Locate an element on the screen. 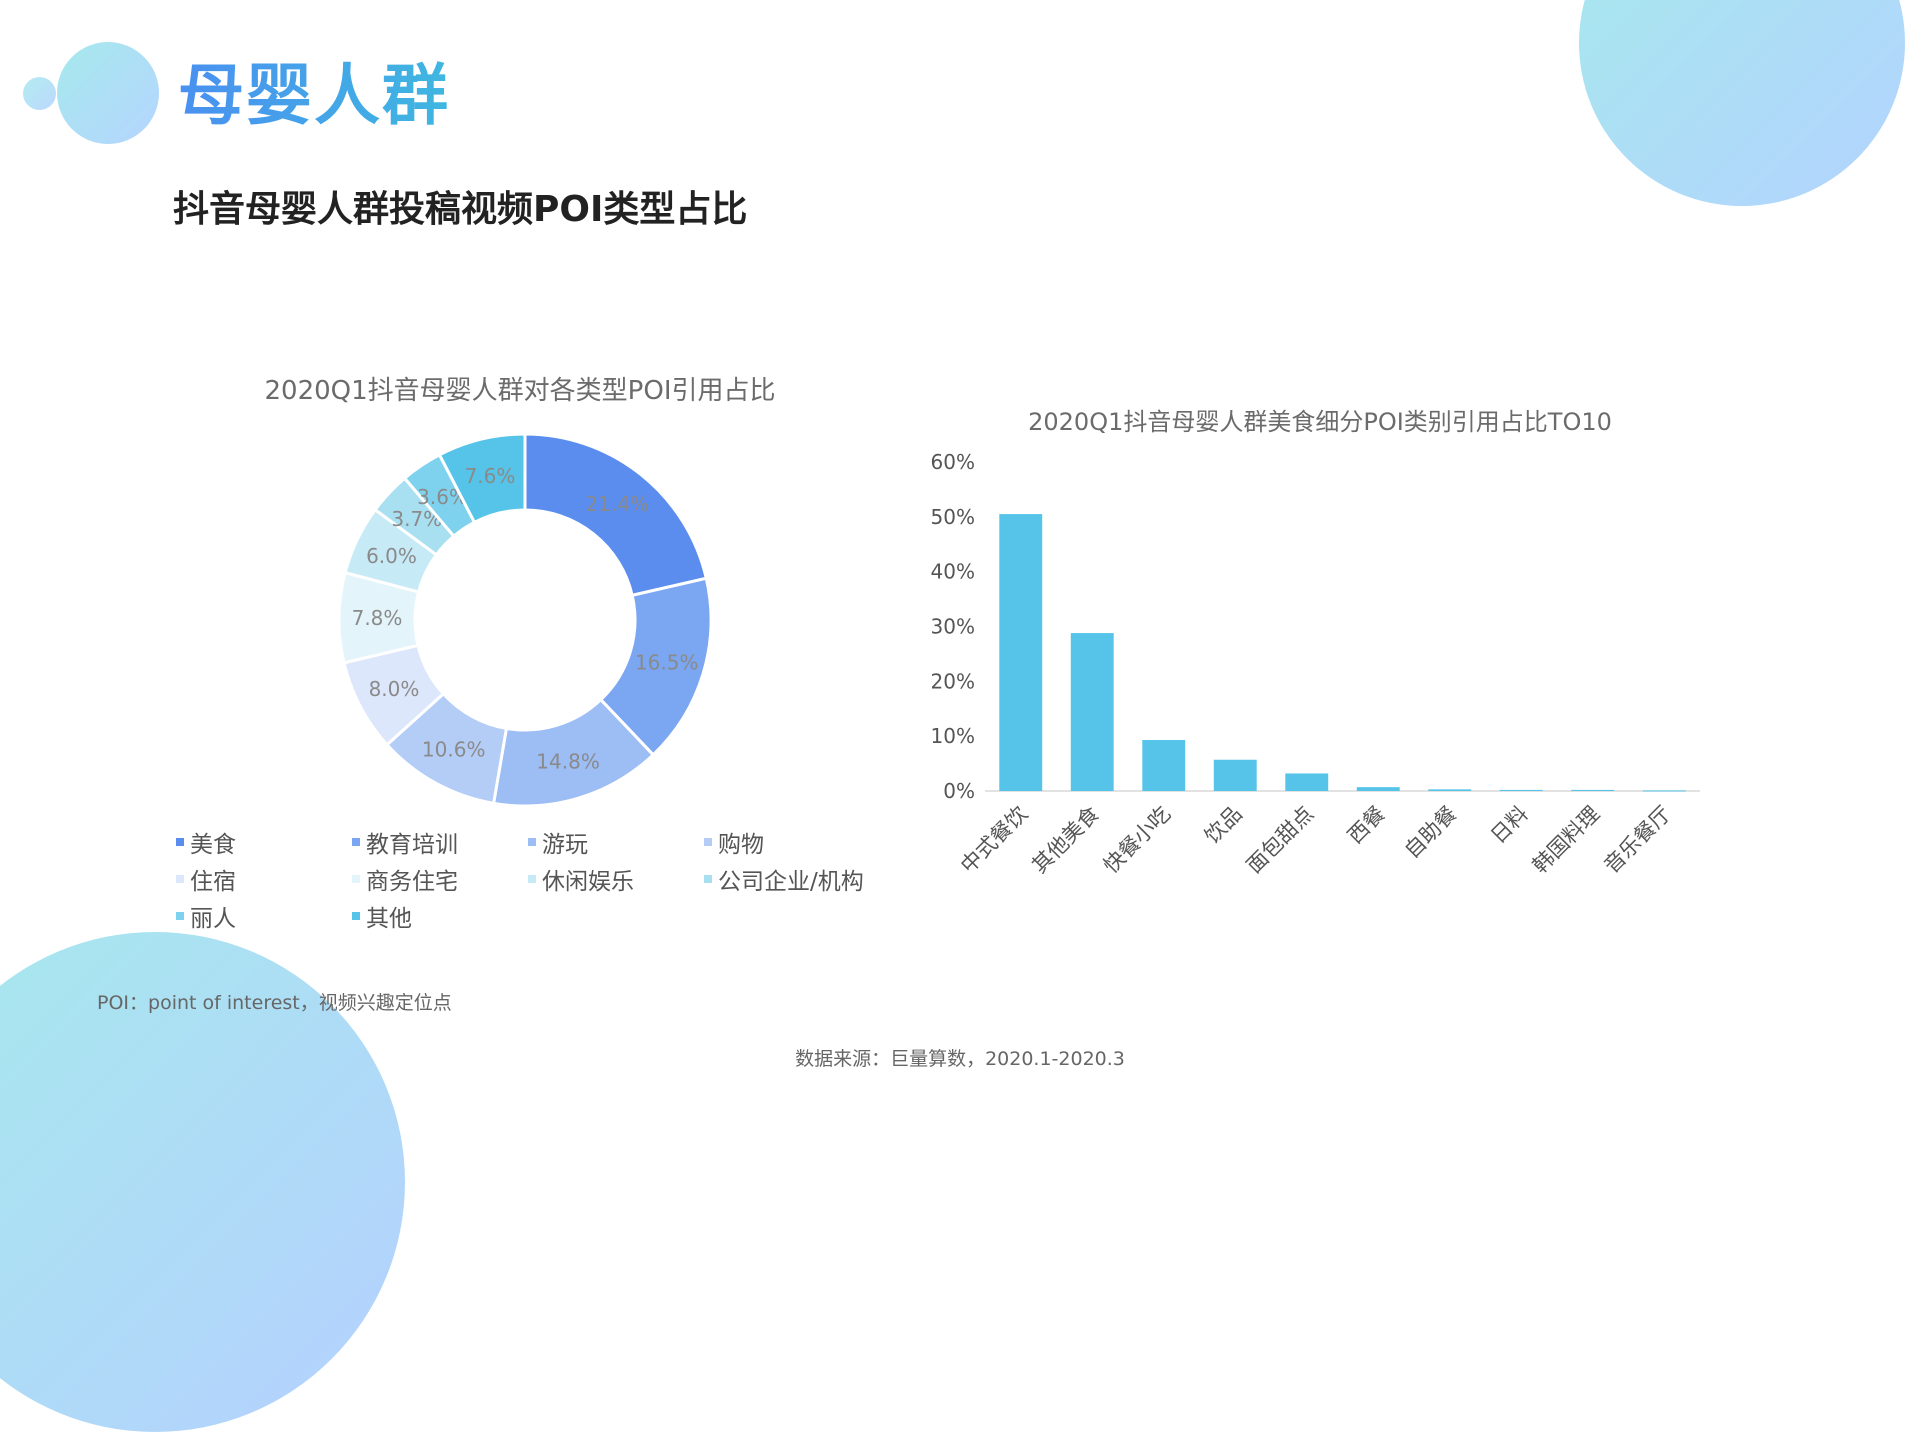 This screenshot has height=1432, width=1920. legend-item: 丽人 is located at coordinates (264, 917).